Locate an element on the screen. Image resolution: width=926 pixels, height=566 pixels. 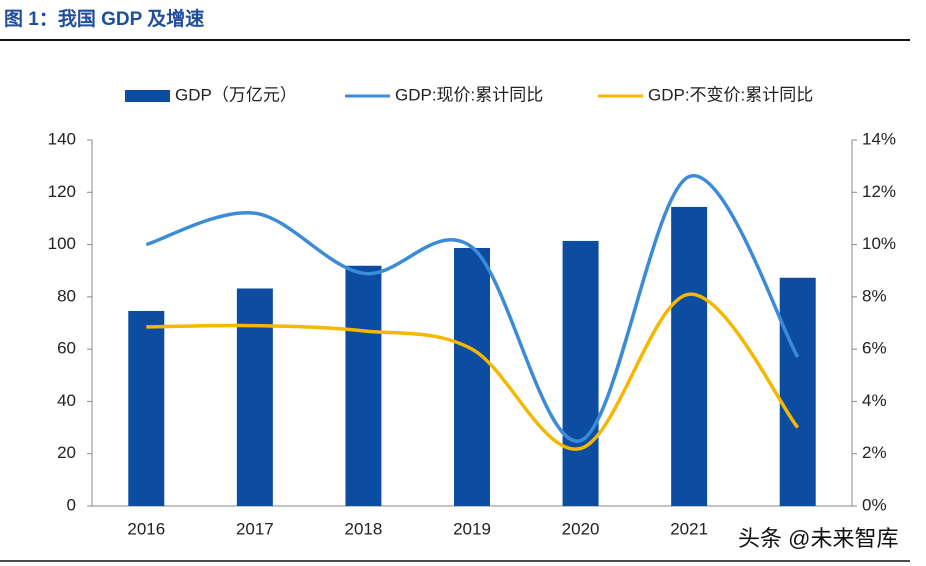
y-tick-label: 20 is located at coordinates (66, 452).